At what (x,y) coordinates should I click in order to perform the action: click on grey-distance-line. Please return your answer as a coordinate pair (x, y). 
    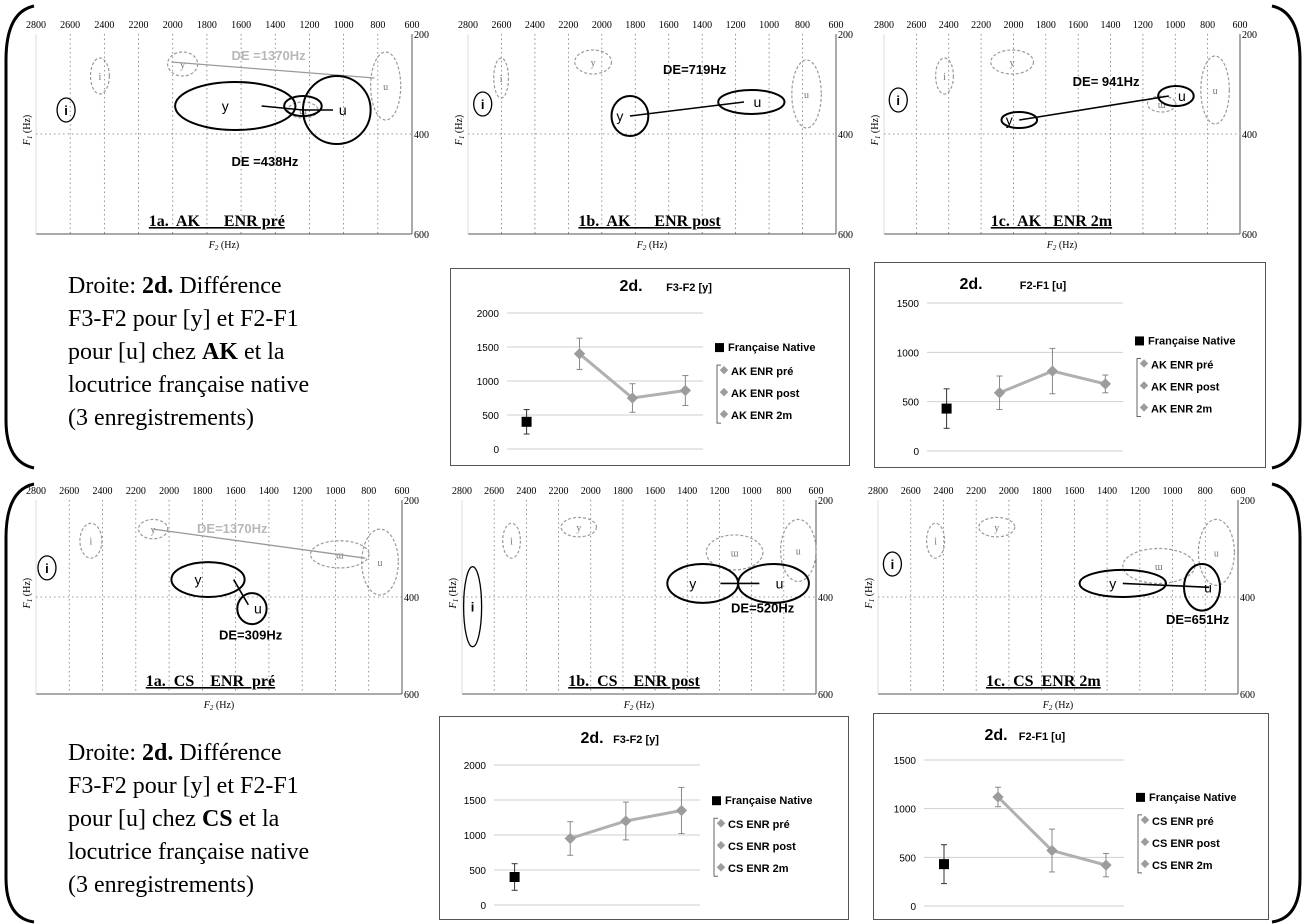
    Looking at the image, I should click on (259, 543).